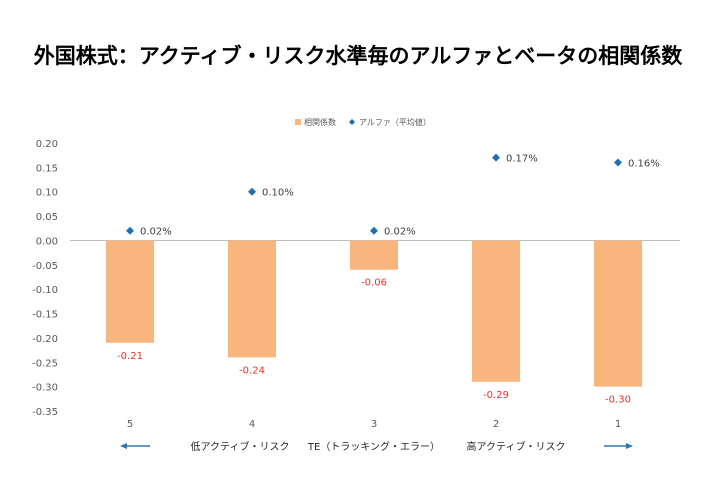 Image resolution: width=716 pixels, height=500 pixels. What do you see at coordinates (45, 339) in the screenshot?
I see `y-tick-label: -0.20` at bounding box center [45, 339].